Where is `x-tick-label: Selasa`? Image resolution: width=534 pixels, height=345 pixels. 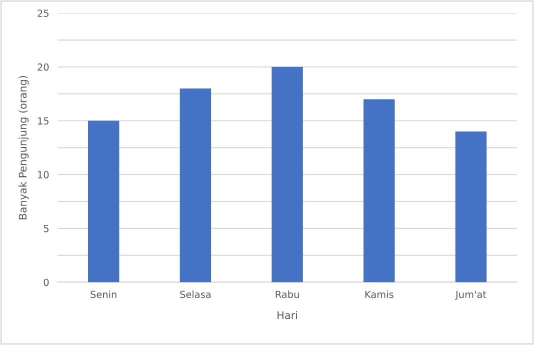 x-tick-label: Selasa is located at coordinates (195, 294).